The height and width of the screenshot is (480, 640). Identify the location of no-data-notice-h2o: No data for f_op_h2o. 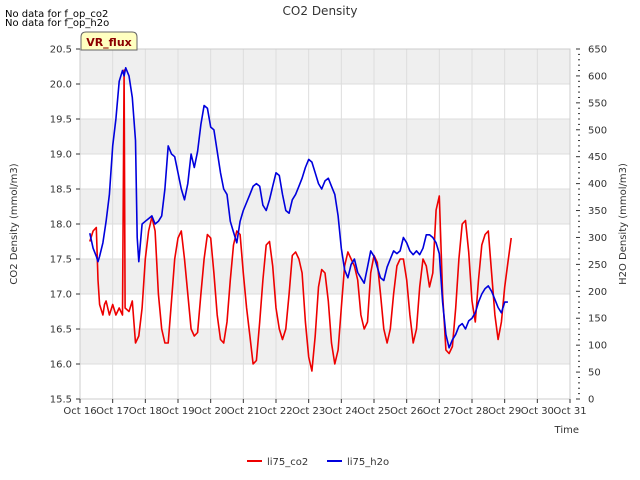
(57, 23).